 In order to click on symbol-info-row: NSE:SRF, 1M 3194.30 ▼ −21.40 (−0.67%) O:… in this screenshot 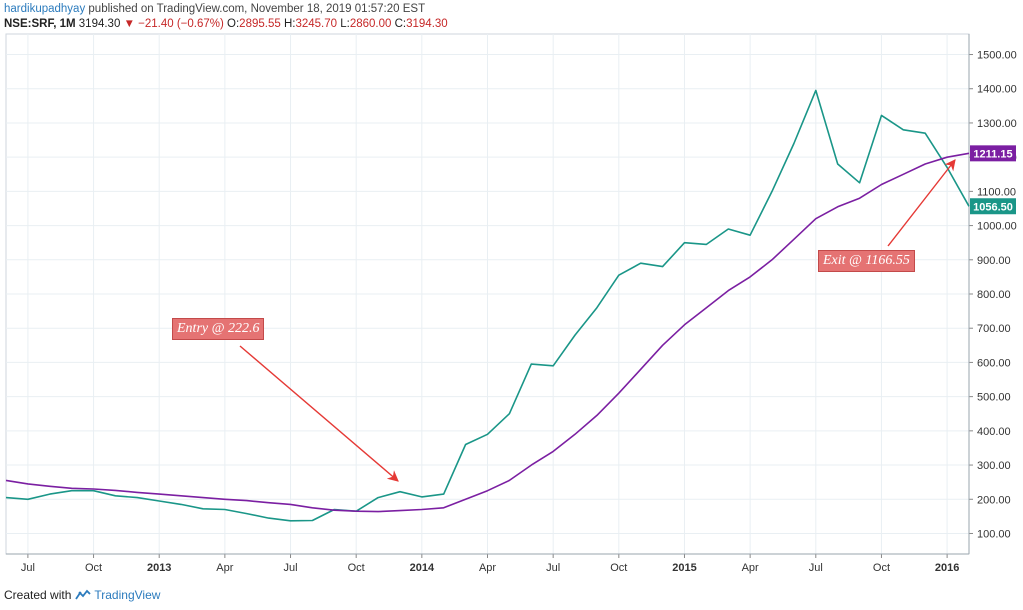, I will do `click(226, 24)`.